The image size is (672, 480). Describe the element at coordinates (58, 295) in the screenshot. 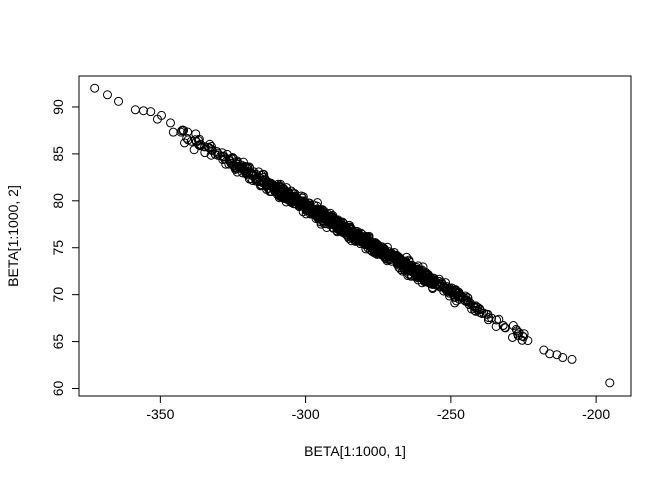

I see `y-tick-label: 70` at that location.